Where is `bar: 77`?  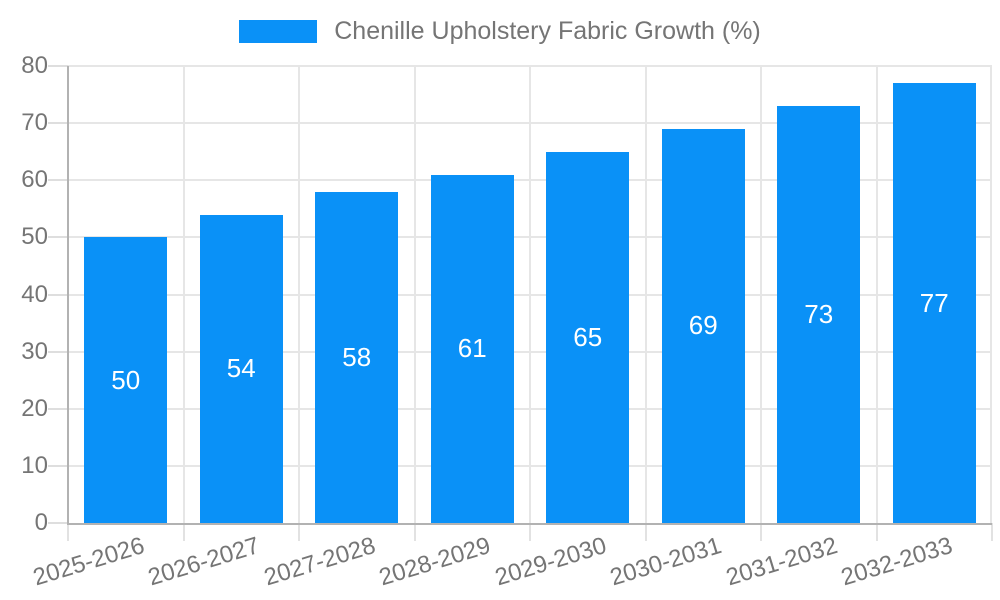
bar: 77 is located at coordinates (934, 303).